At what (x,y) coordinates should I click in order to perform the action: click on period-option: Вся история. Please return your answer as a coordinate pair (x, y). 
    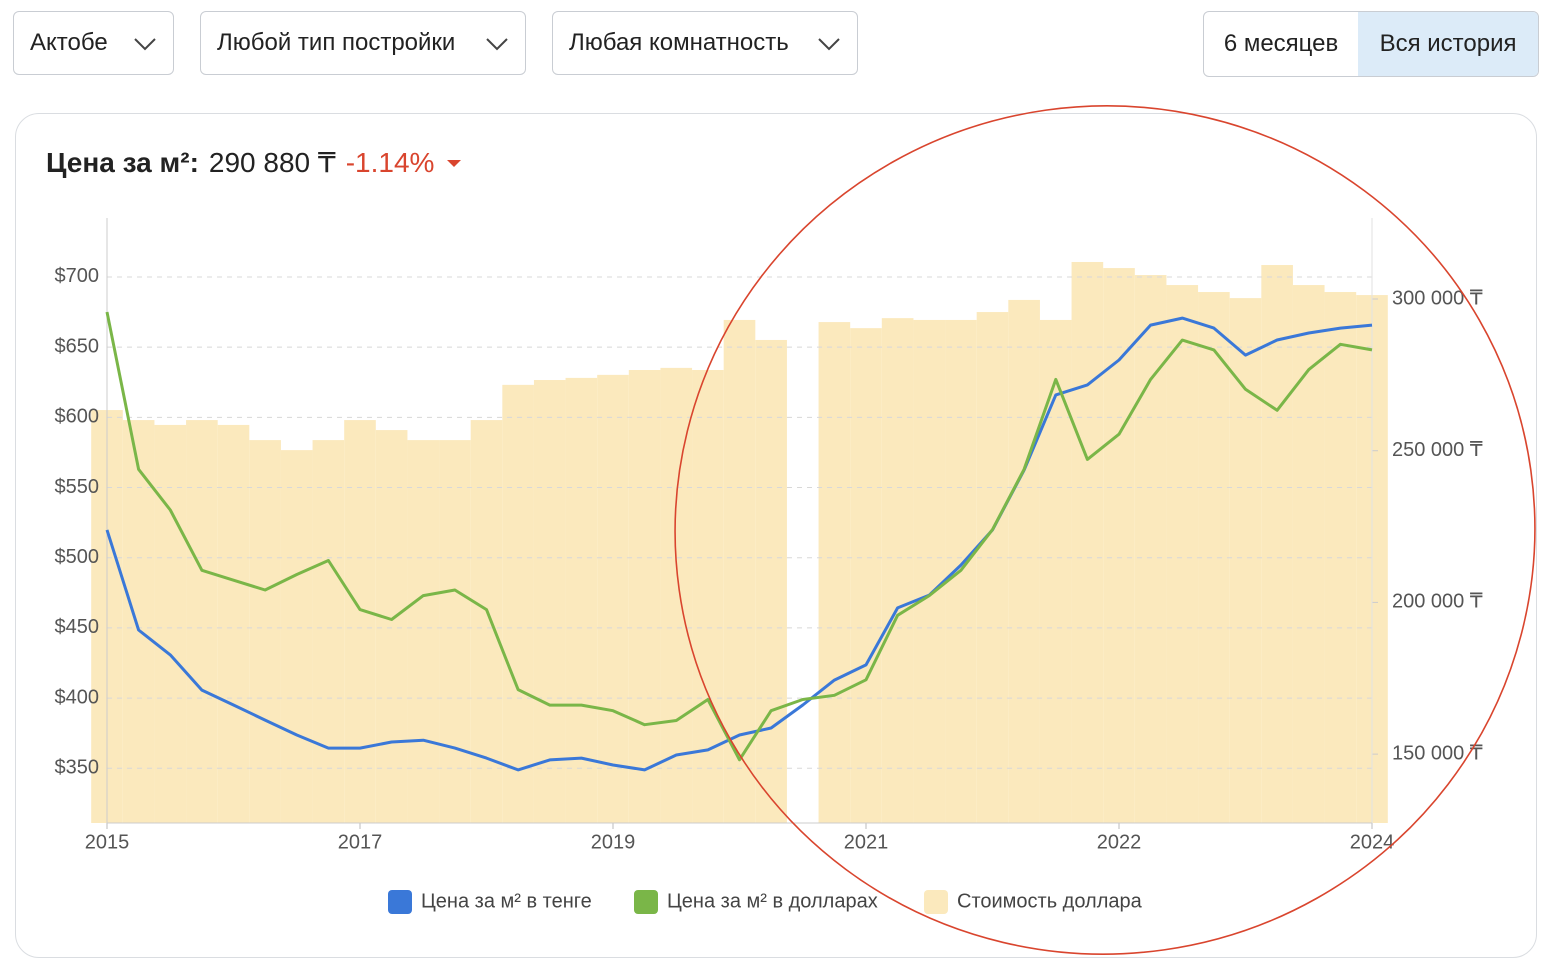
    Looking at the image, I should click on (1448, 44).